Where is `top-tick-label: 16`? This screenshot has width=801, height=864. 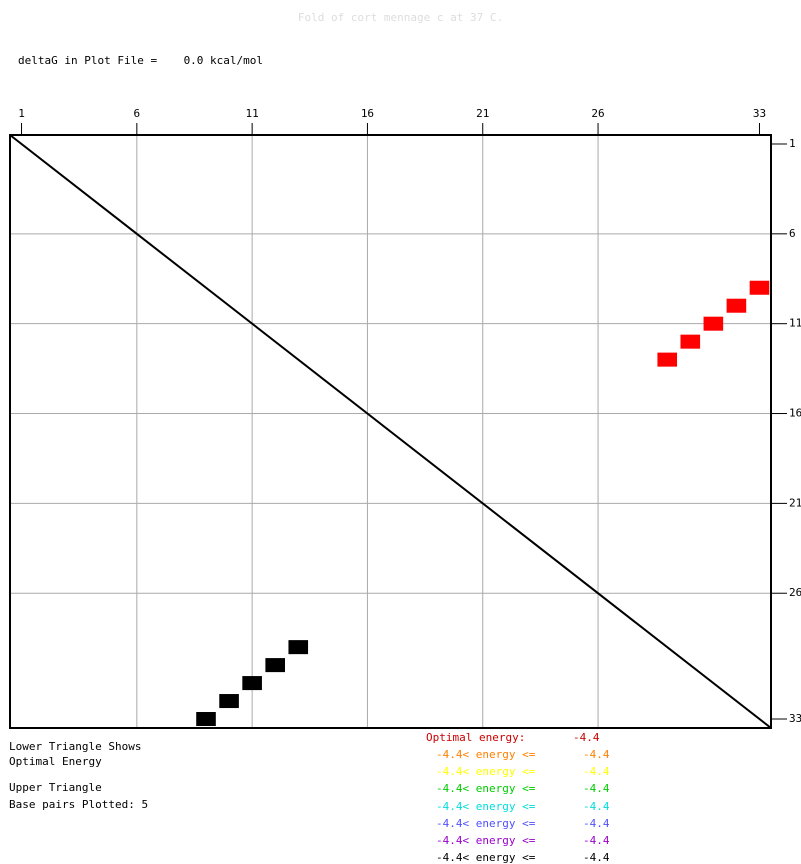 top-tick-label: 16 is located at coordinates (367, 113).